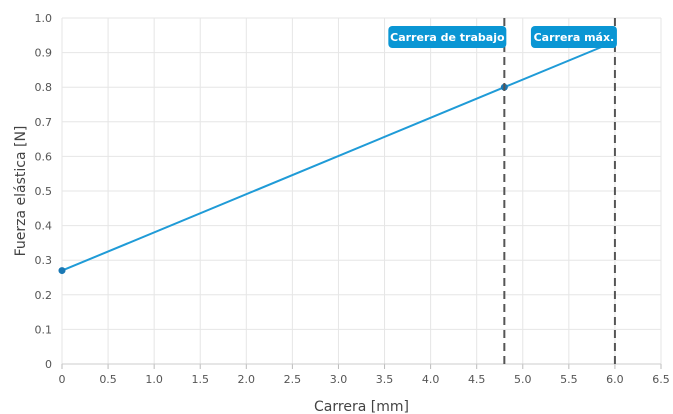 Image resolution: width=673 pixels, height=414 pixels. What do you see at coordinates (108, 379) in the screenshot?
I see `x-tick-label: 0.5` at bounding box center [108, 379].